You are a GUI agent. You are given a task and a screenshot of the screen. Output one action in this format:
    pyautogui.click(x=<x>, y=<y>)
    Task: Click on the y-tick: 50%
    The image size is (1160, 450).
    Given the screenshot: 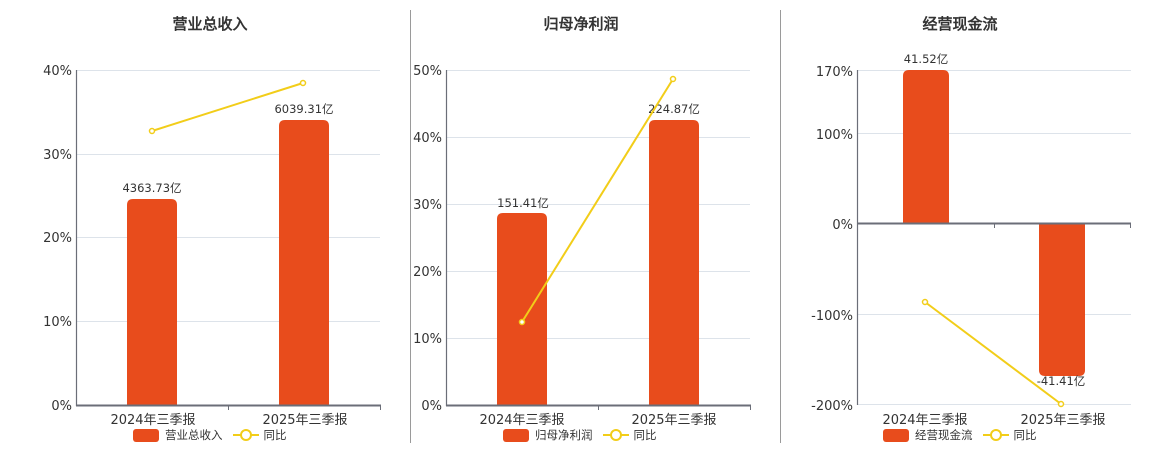 What is the action you would take?
    pyautogui.click(x=427, y=71)
    